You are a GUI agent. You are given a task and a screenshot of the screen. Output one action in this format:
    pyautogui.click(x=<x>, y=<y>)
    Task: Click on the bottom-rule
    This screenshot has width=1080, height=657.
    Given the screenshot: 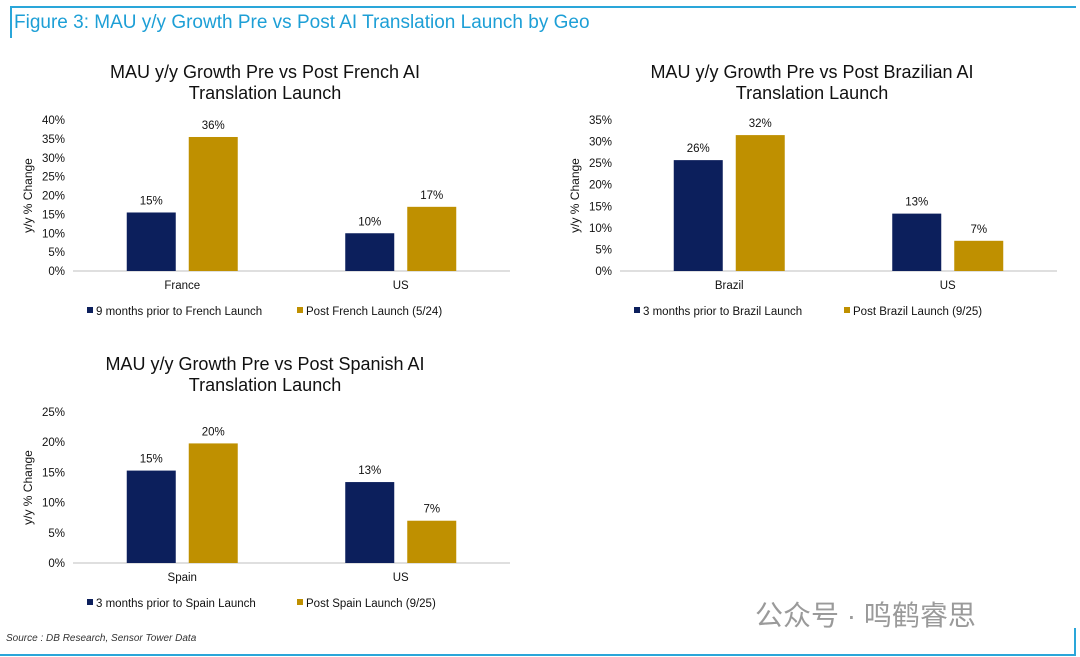 What is the action you would take?
    pyautogui.click(x=538, y=655)
    